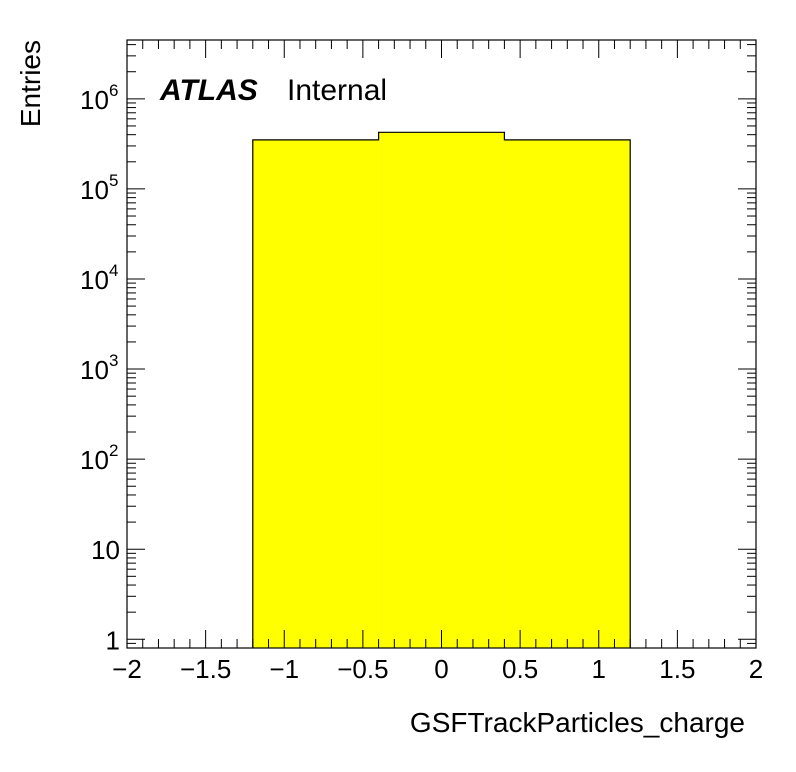 This screenshot has height=772, width=796. What do you see at coordinates (113, 90) in the screenshot?
I see `y-tick-label-exponent: 6` at bounding box center [113, 90].